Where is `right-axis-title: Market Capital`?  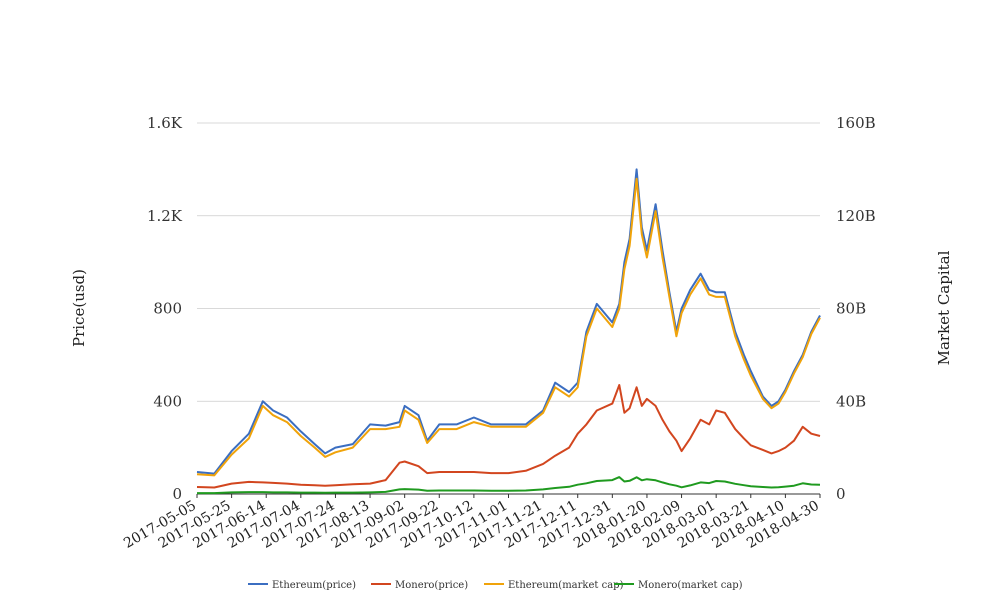
right-axis-title: Market Capital is located at coordinates (944, 307).